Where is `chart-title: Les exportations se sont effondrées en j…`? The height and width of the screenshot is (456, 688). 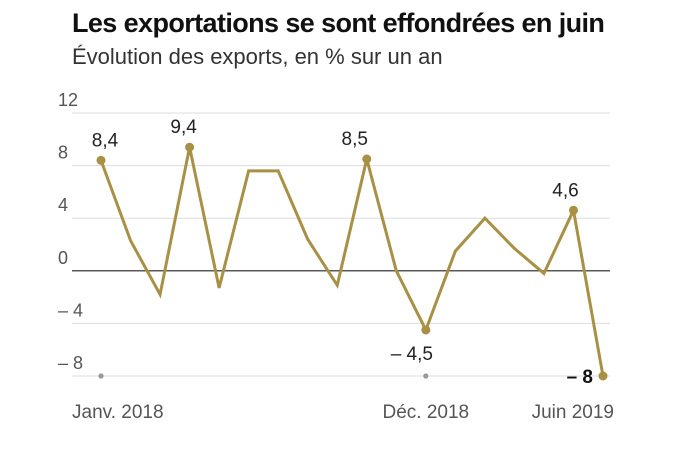
chart-title: Les exportations se sont effondrées en j… is located at coordinates (338, 23).